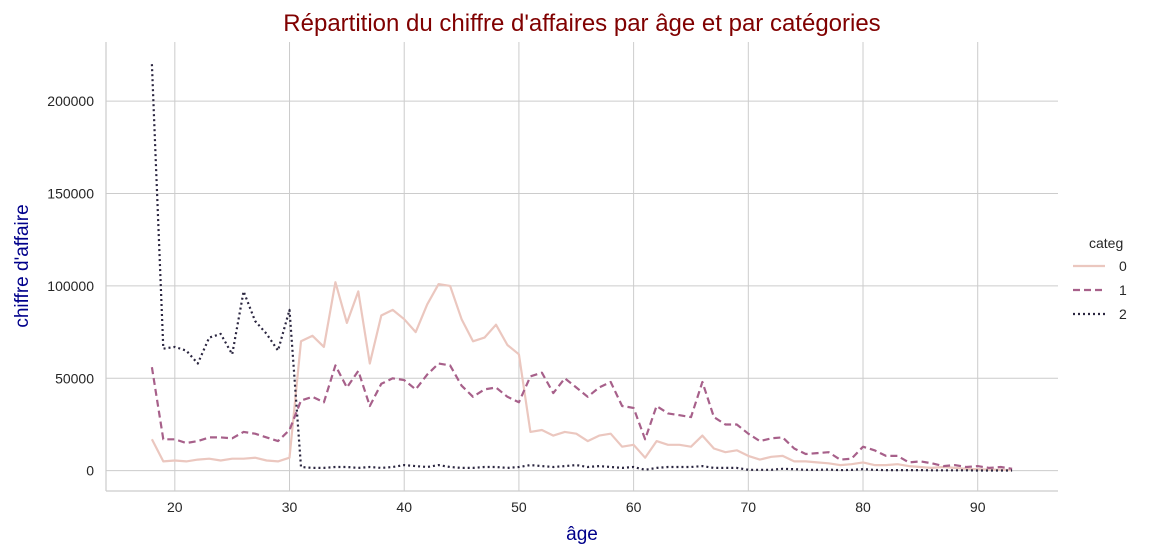 This screenshot has width=1174, height=556. Describe the element at coordinates (90, 471) in the screenshot. I see `y-tick-label: 0` at that location.